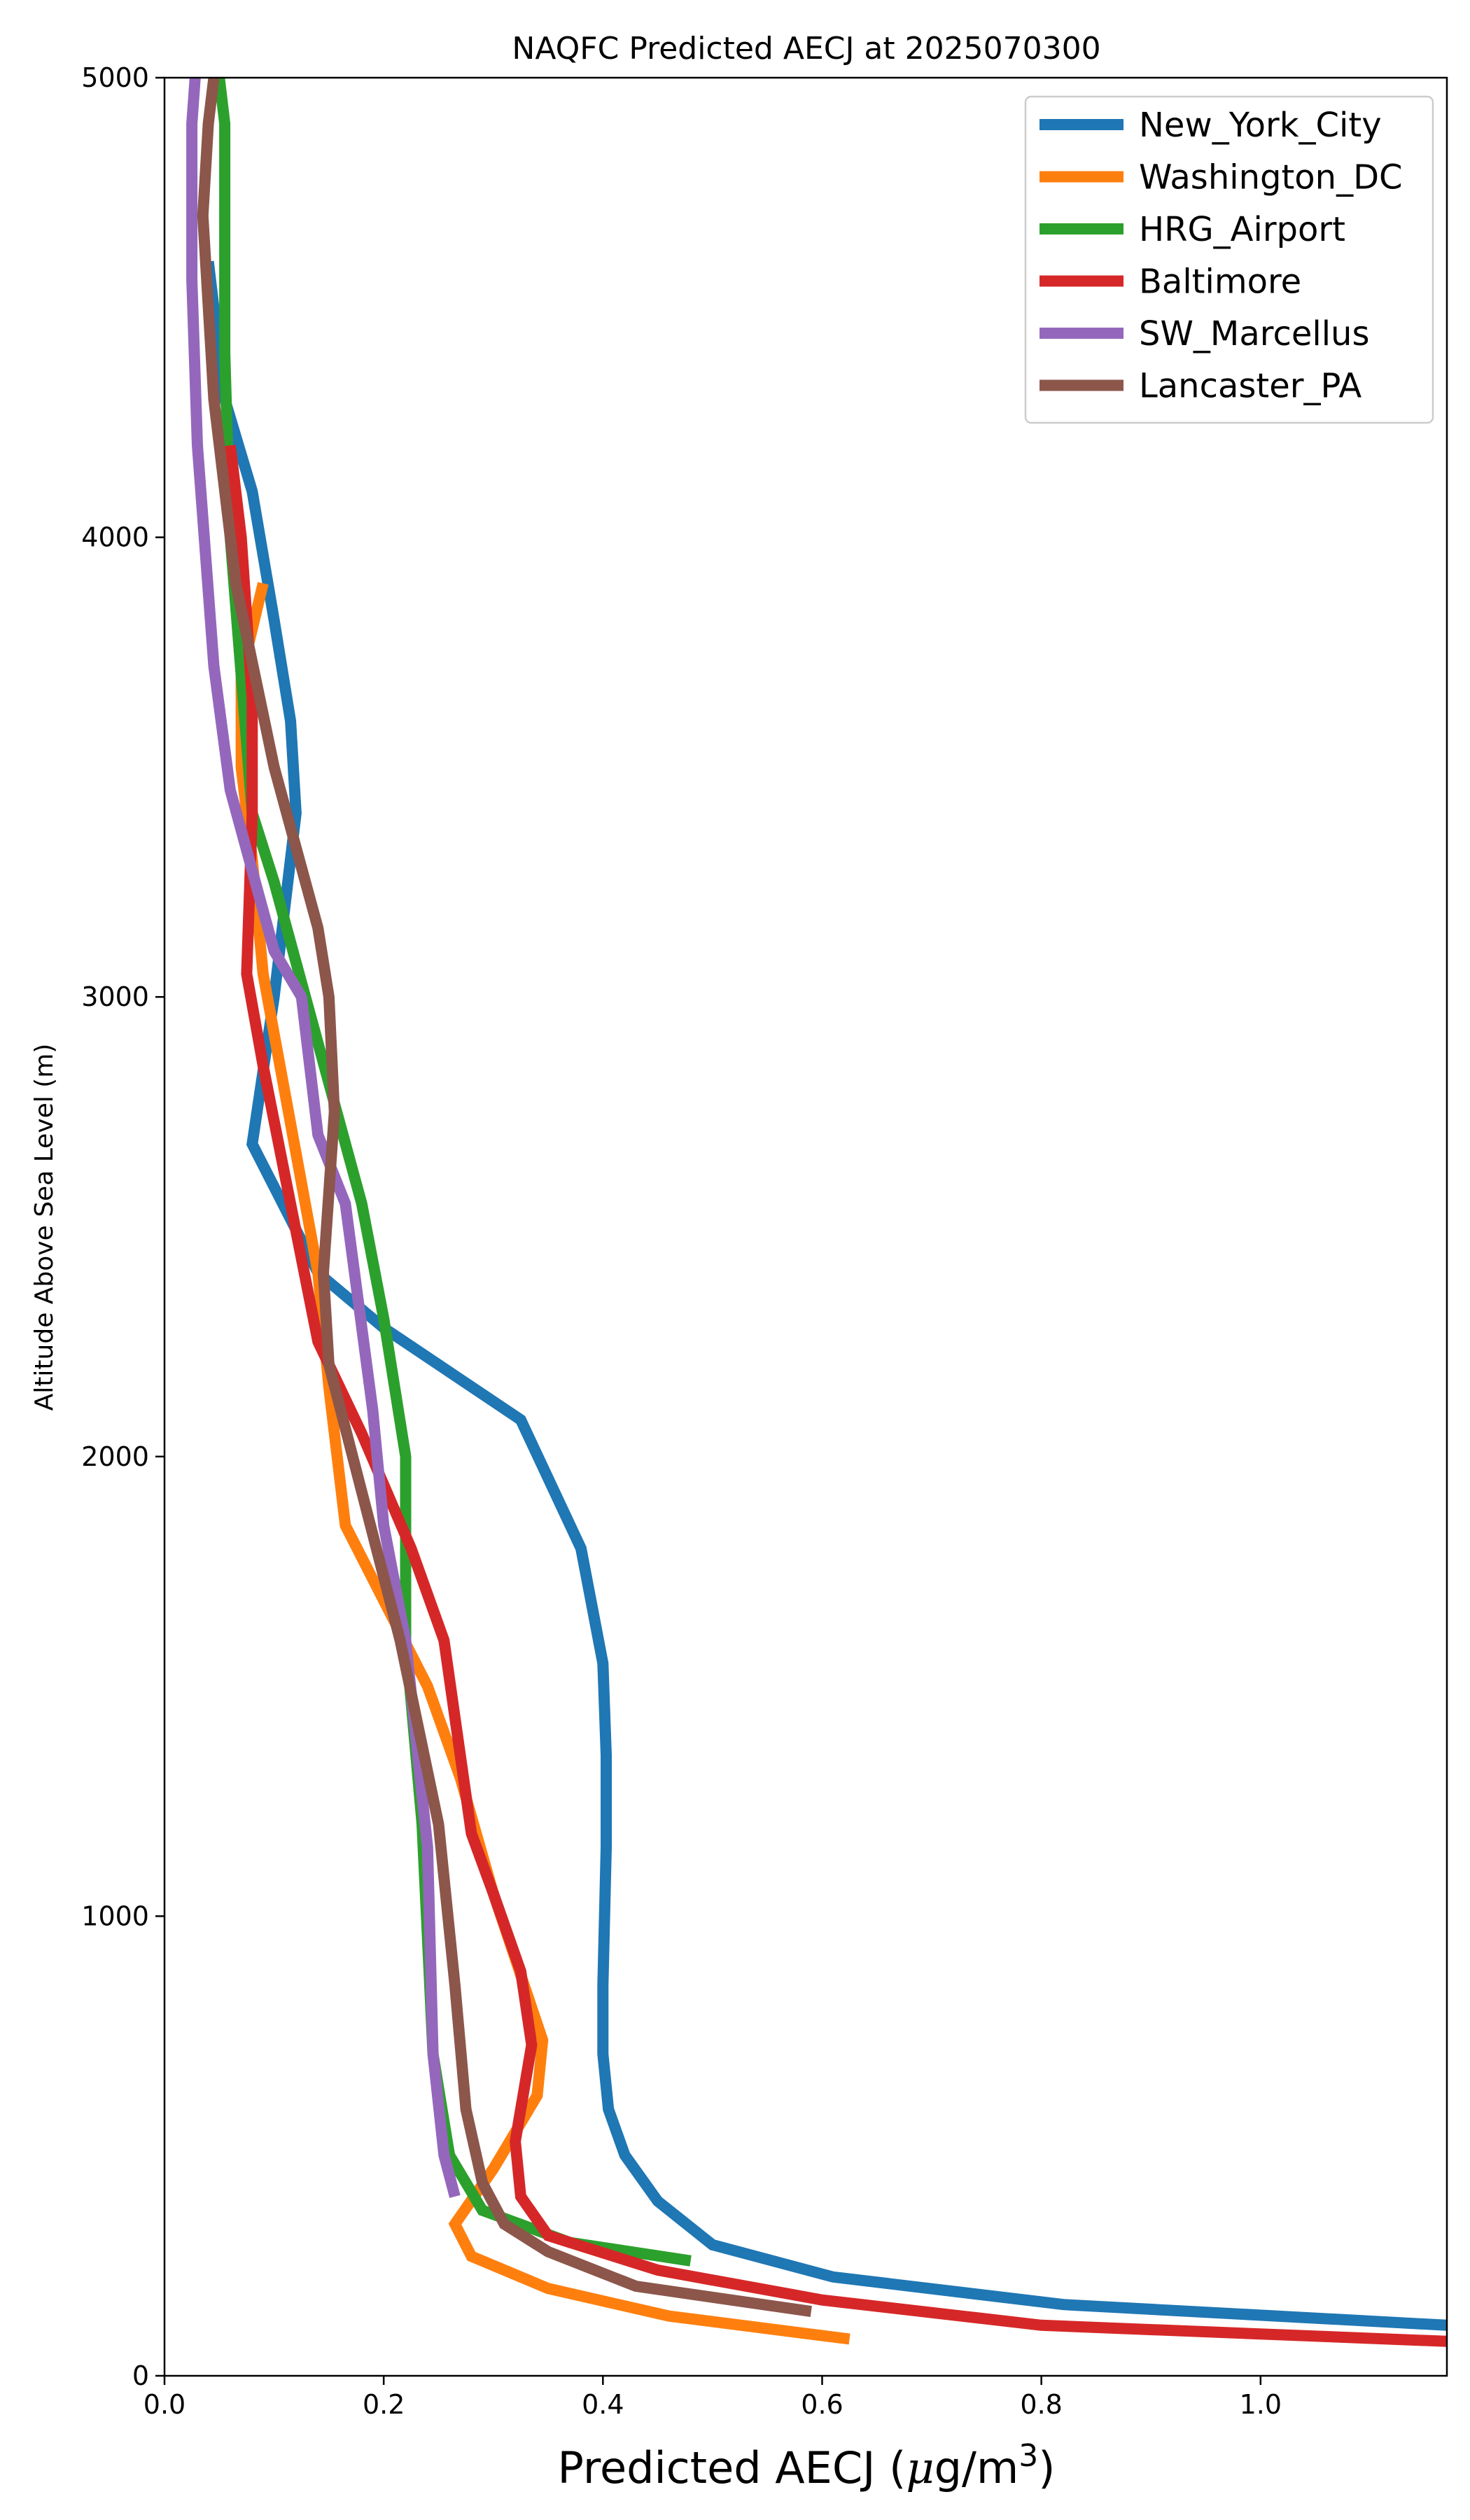 Image resolution: width=1470 pixels, height=2520 pixels. What do you see at coordinates (115, 996) in the screenshot?
I see `y-tick-label: 3000` at bounding box center [115, 996].